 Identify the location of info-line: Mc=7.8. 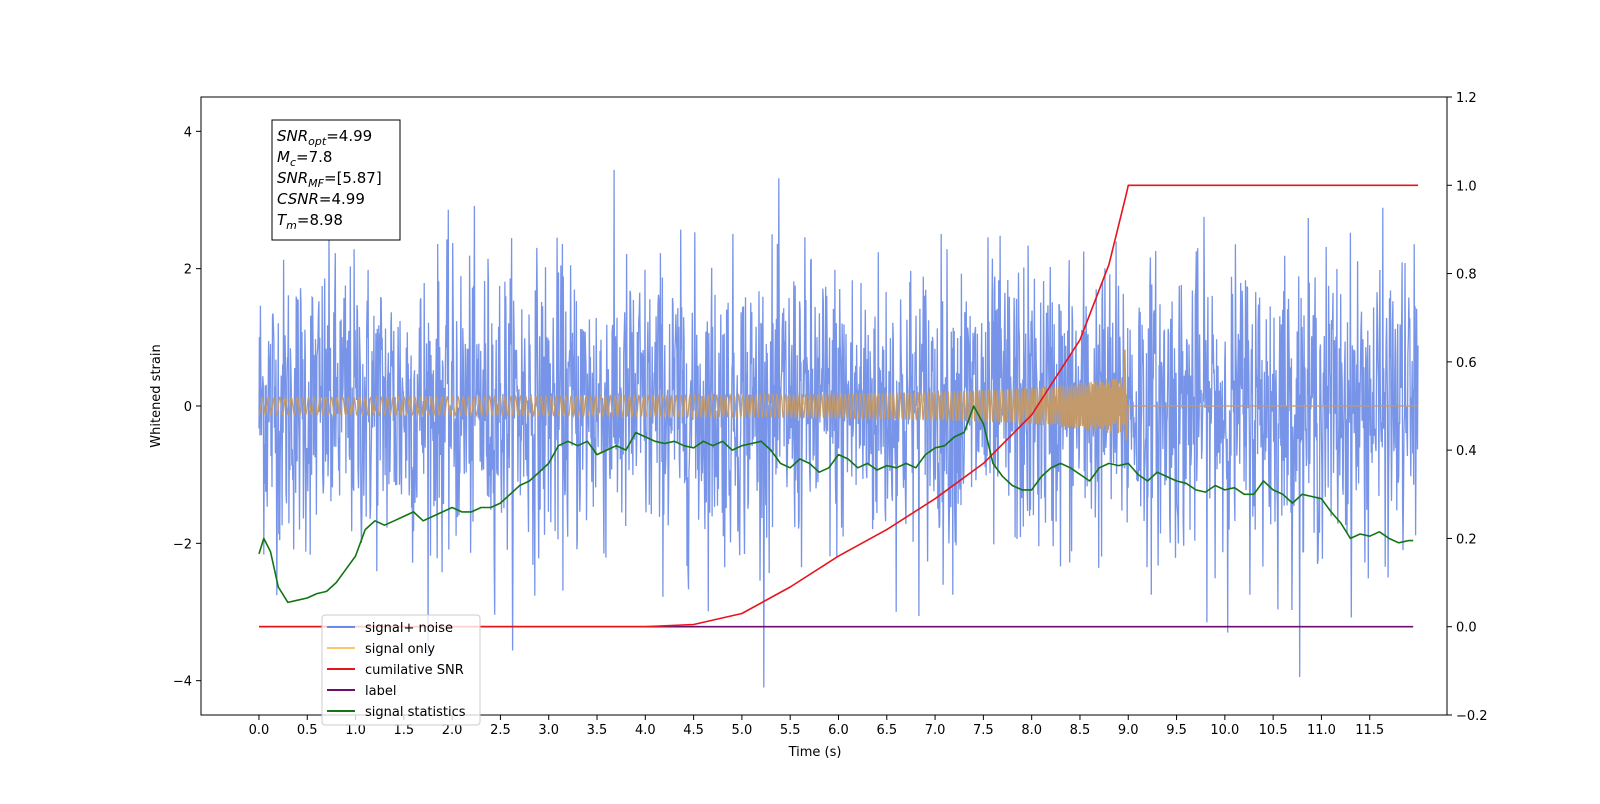
(304, 158).